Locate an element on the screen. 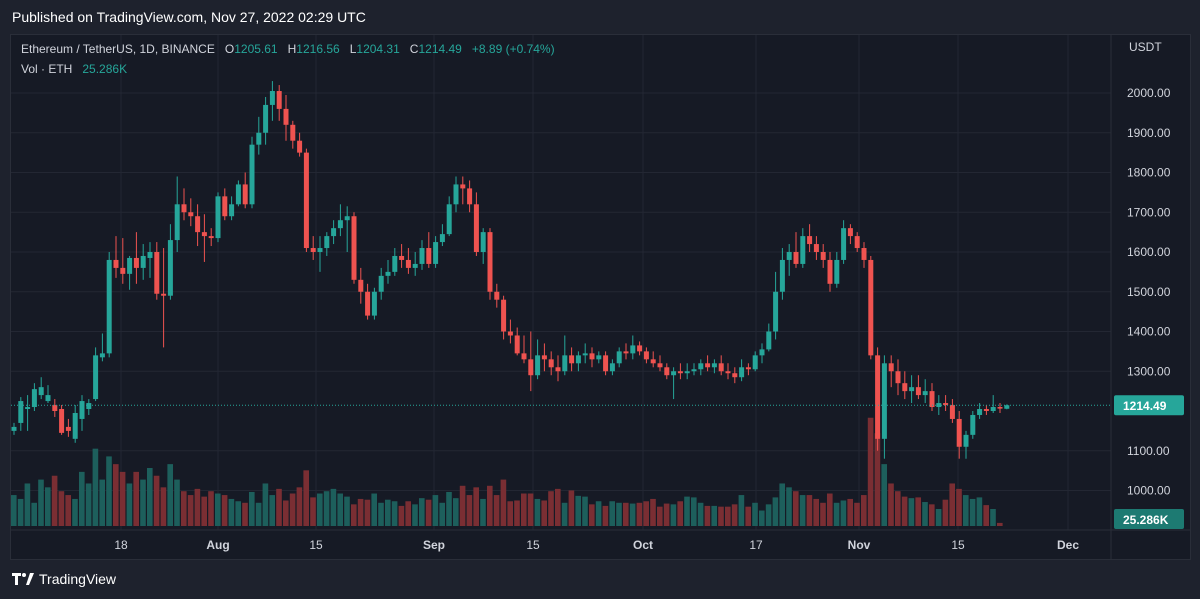 The height and width of the screenshot is (599, 1200). time-tick-label: 17 is located at coordinates (756, 545).